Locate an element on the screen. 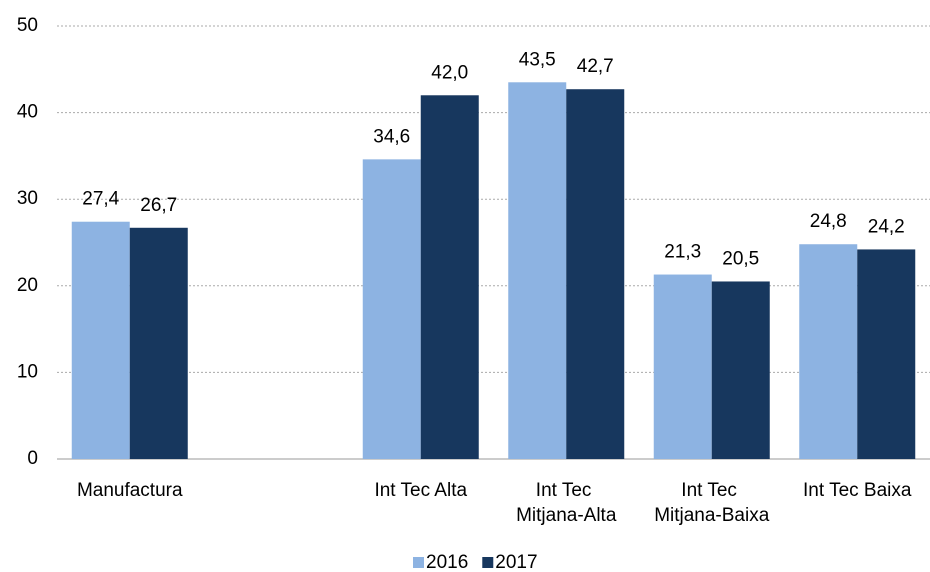 This screenshot has height=572, width=930. y-tick-label: 50 is located at coordinates (27, 25).